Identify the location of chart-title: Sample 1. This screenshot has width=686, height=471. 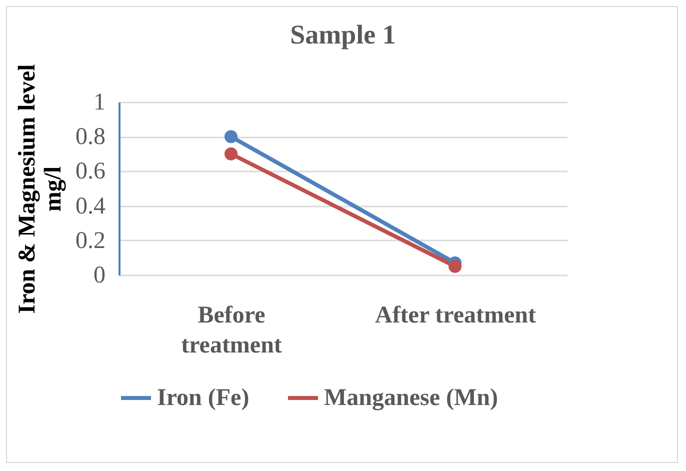
(343, 35).